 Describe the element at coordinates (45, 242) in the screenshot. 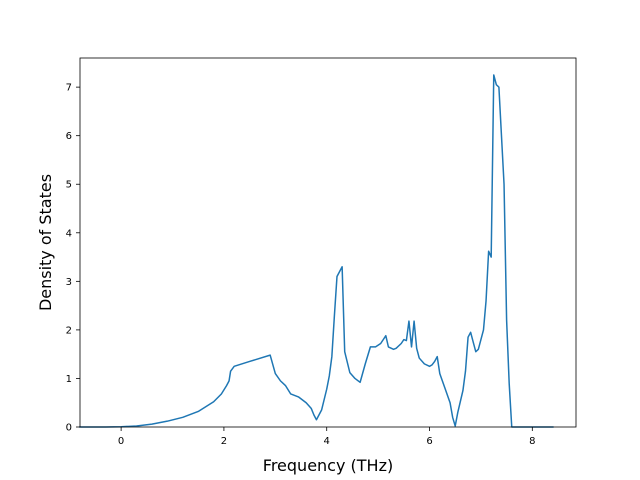

I see `y-axis-label: Density of States` at that location.